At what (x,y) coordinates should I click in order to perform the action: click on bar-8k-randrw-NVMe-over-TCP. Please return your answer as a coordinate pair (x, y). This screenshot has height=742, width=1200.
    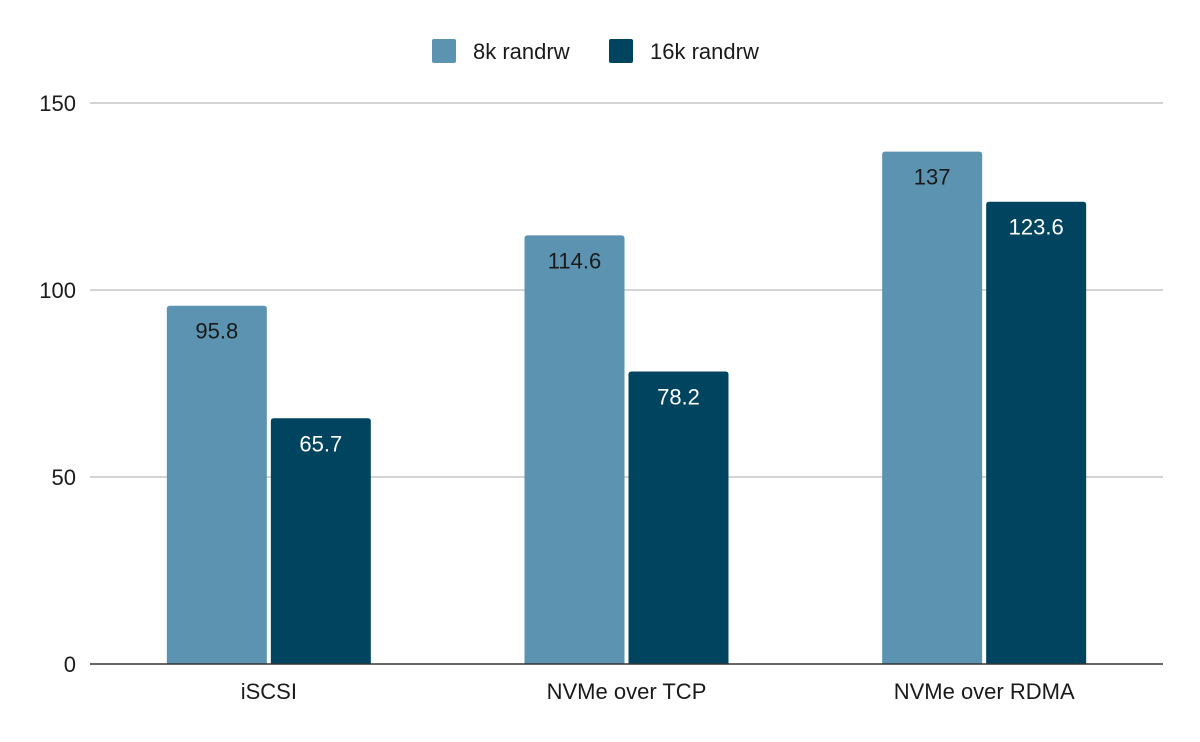
    Looking at the image, I should click on (574, 449).